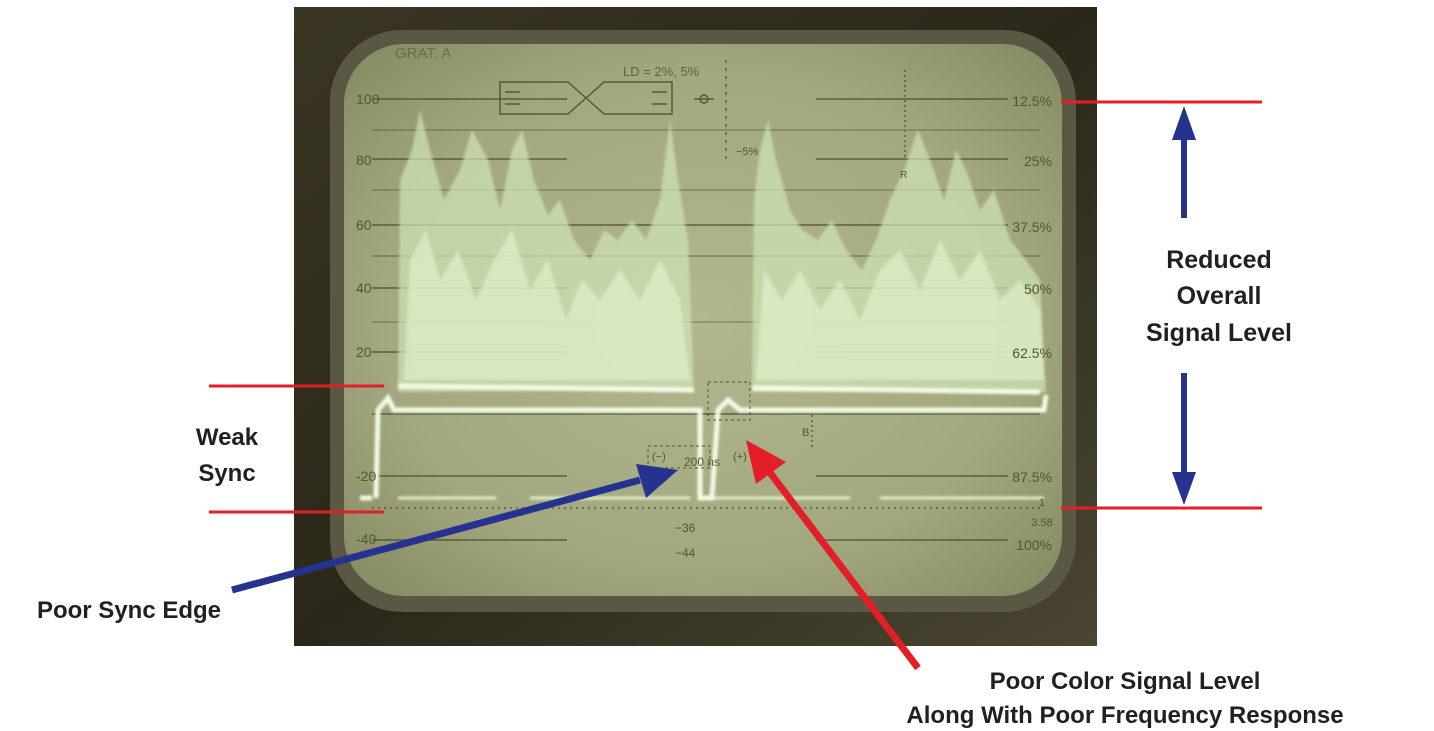  What do you see at coordinates (1032, 477) in the screenshot?
I see `pct-87-5: 87.5%` at bounding box center [1032, 477].